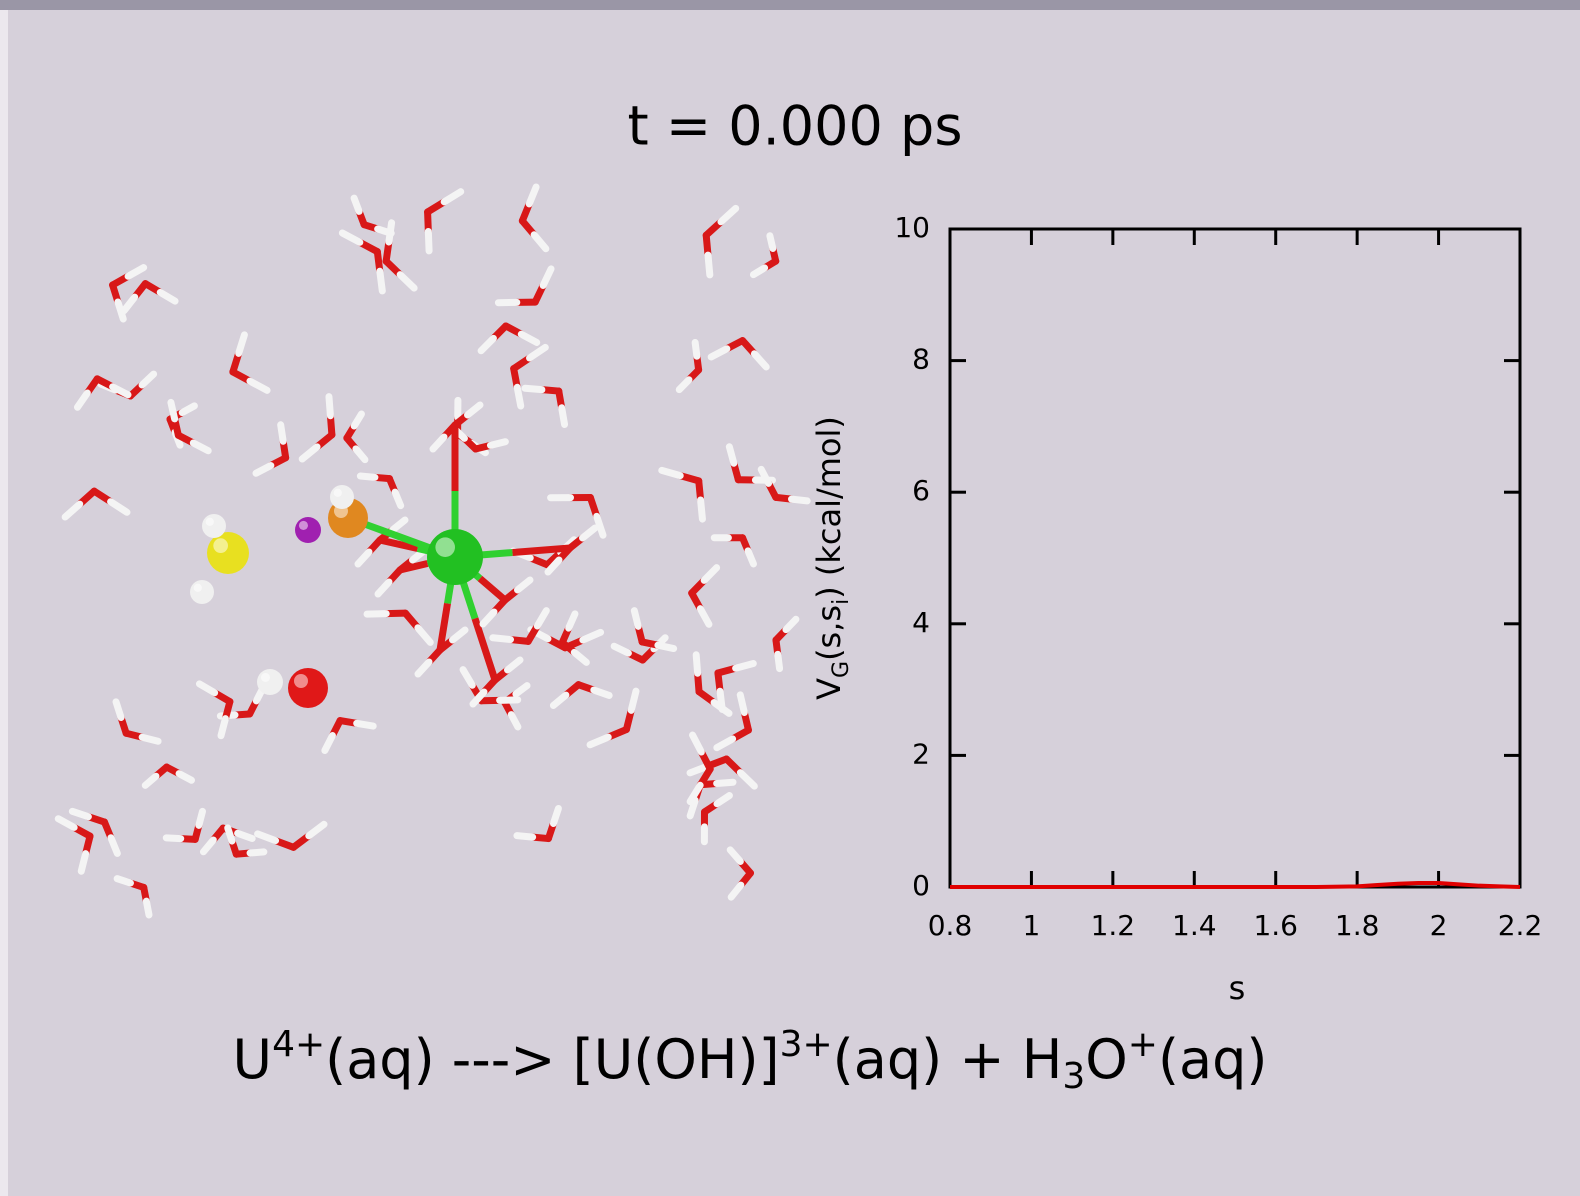 This screenshot has width=1580, height=1196. I want to click on y-axis-label: VG(s,si) (kcal/mol), so click(832, 558).